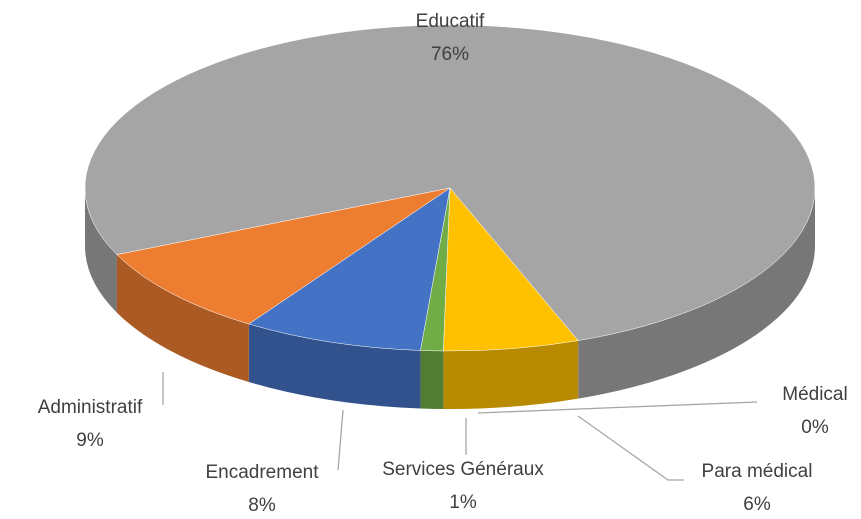  I want to click on value-label: 1%, so click(463, 502).